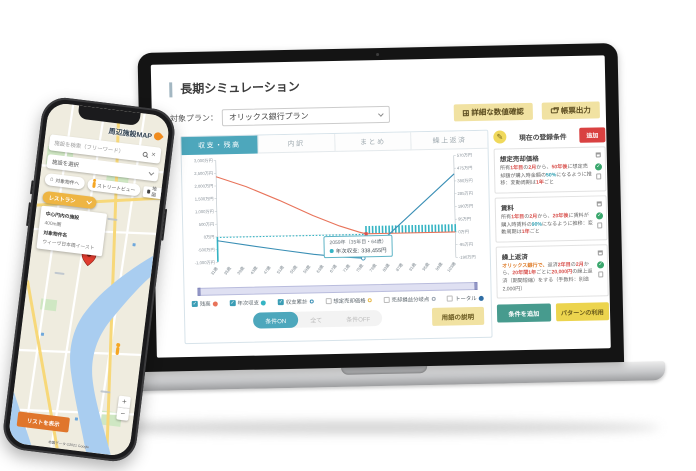 The height and width of the screenshot is (471, 696). Describe the element at coordinates (148, 191) in the screenshot. I see `map-layer-icon` at that location.